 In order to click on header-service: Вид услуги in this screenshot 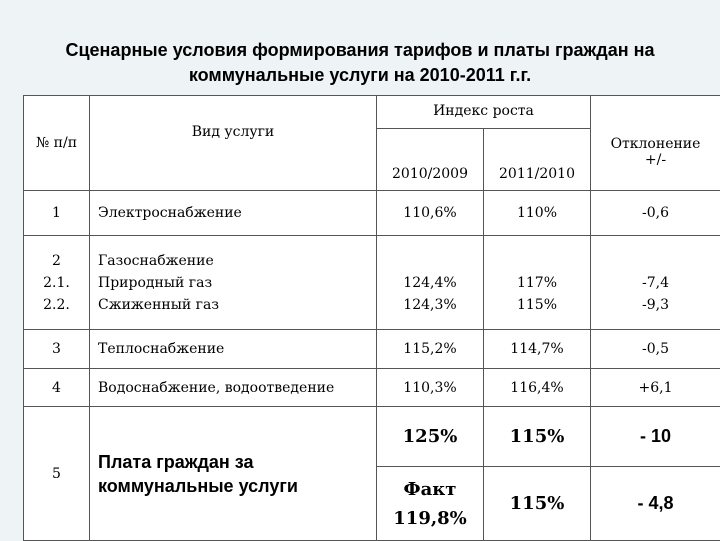, I will do `click(233, 143)`.